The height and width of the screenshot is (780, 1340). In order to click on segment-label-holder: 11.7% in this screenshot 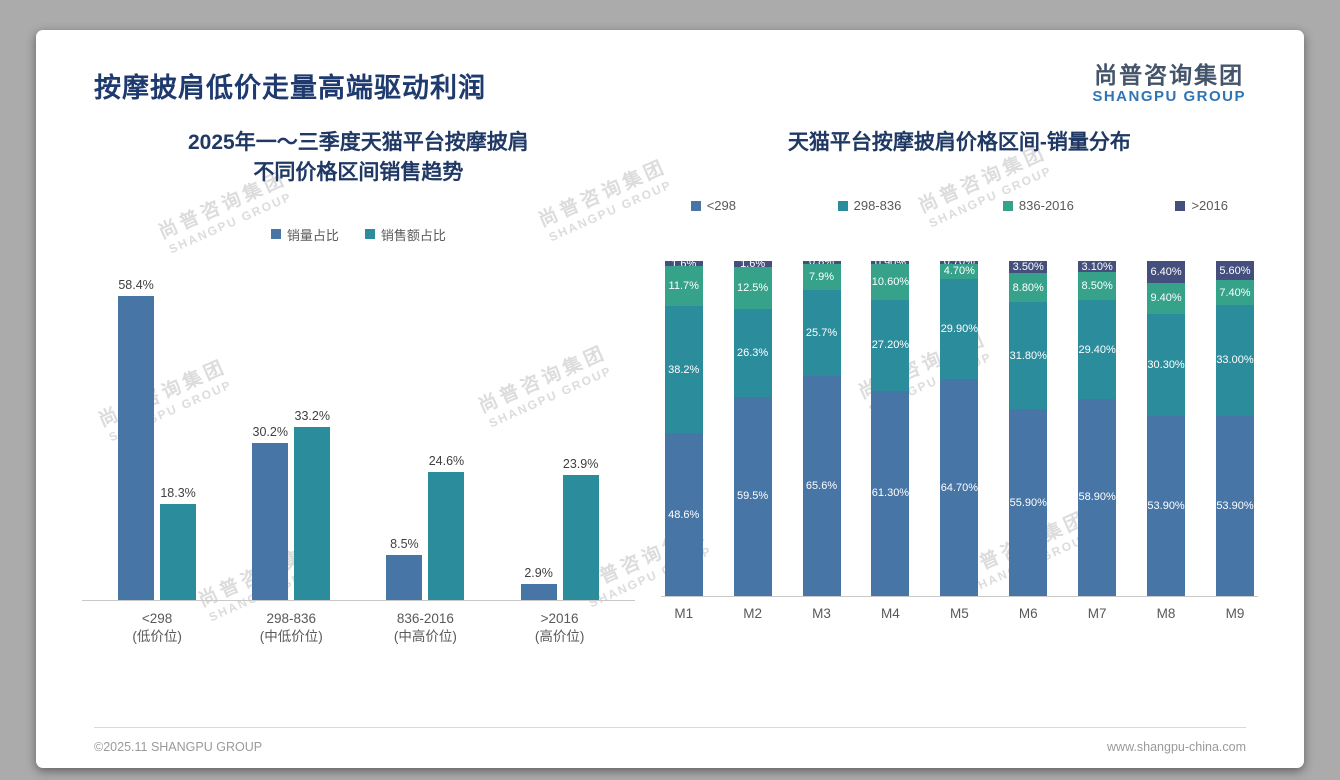, I will do `click(684, 286)`.